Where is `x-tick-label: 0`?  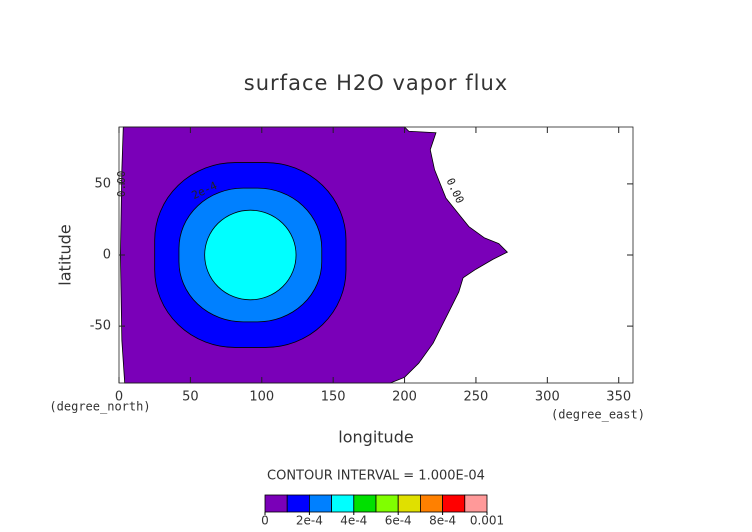 x-tick-label: 0 is located at coordinates (119, 397).